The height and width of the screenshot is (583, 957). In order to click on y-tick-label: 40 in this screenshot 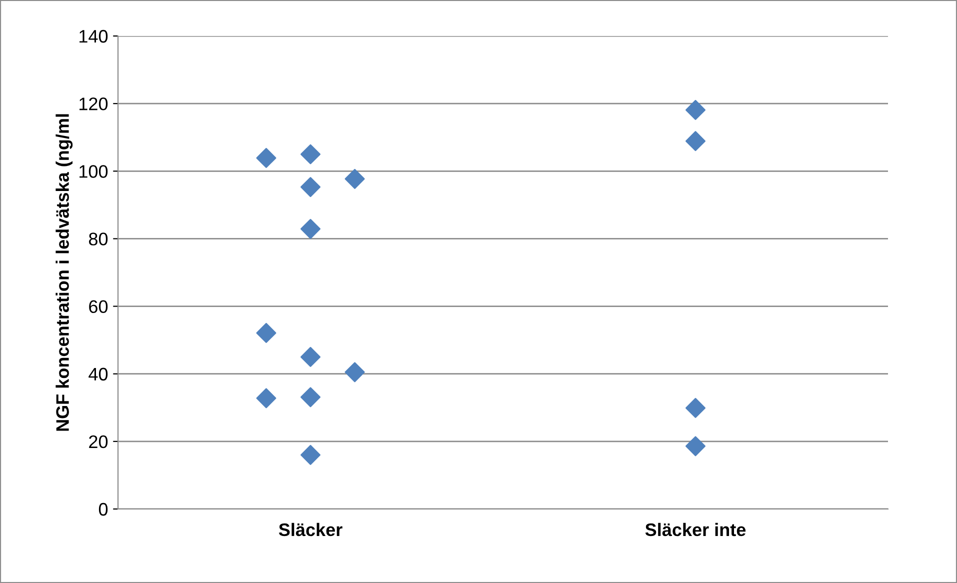, I will do `click(98, 374)`.